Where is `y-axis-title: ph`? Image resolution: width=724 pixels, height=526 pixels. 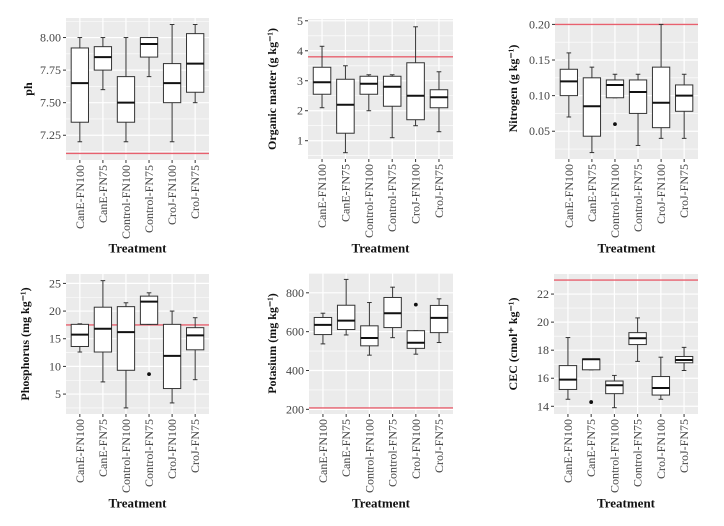 y-axis-title: ph is located at coordinates (28, 89).